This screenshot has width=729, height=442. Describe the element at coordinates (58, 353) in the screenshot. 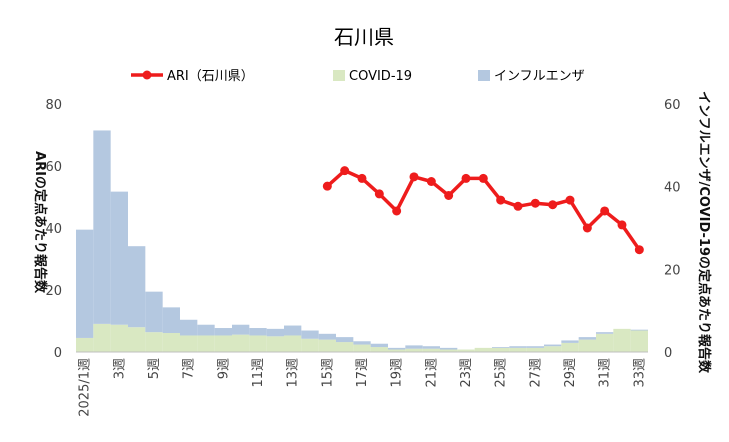

I see `left-y-tick-label: 0` at that location.